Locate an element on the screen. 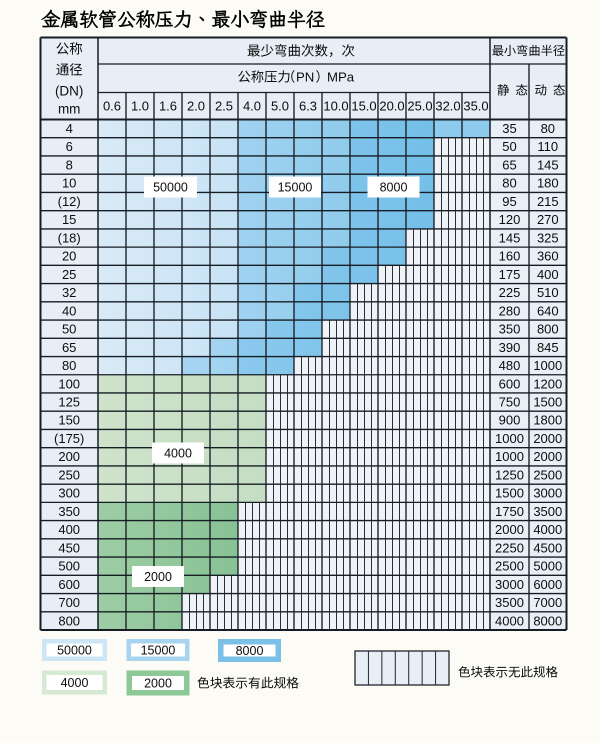 The height and width of the screenshot is (743, 600). svg-text: 3500 is located at coordinates (547, 511).